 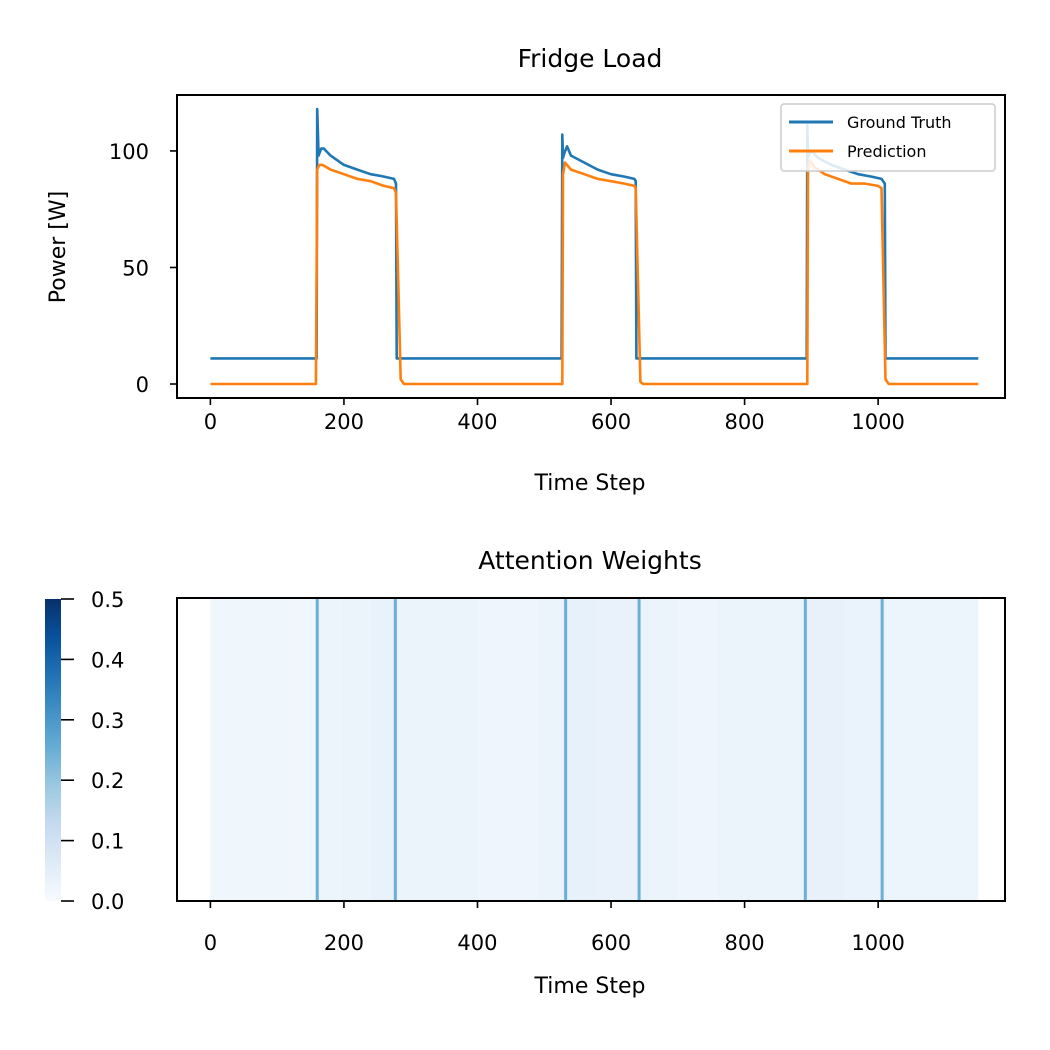 I want to click on y-tick-label: 100, so click(x=129, y=152).